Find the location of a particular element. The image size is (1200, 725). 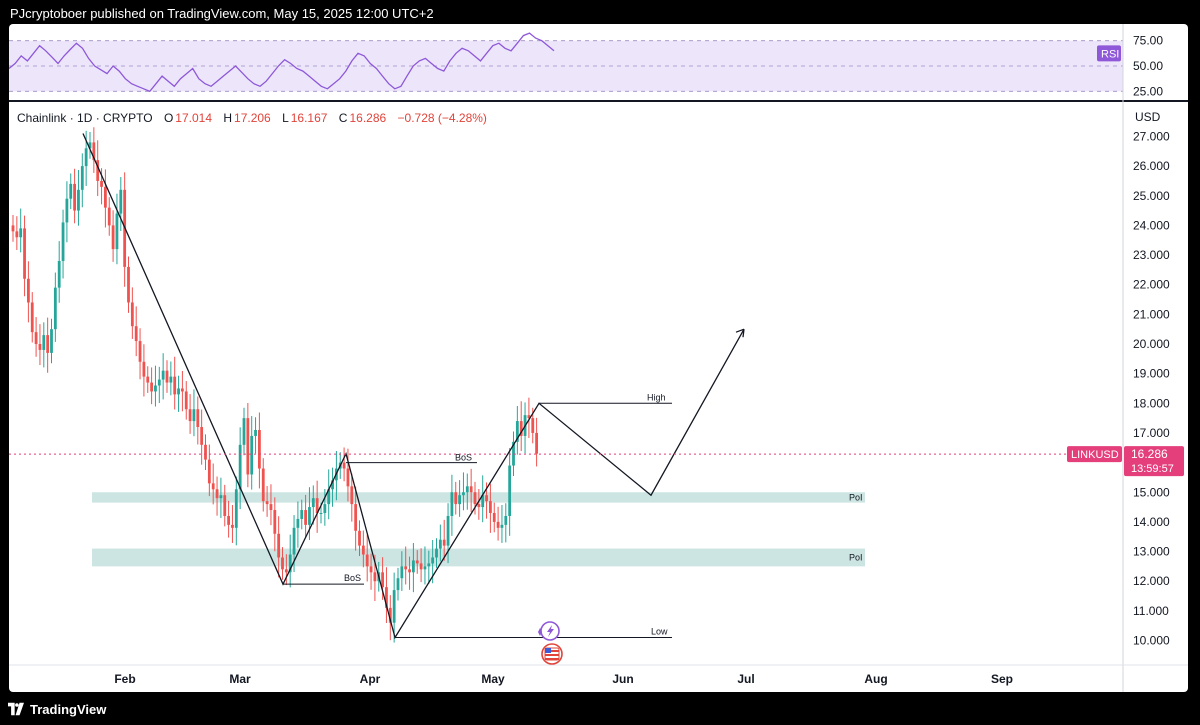

price-tick-label: 18.000 is located at coordinates (1151, 403).